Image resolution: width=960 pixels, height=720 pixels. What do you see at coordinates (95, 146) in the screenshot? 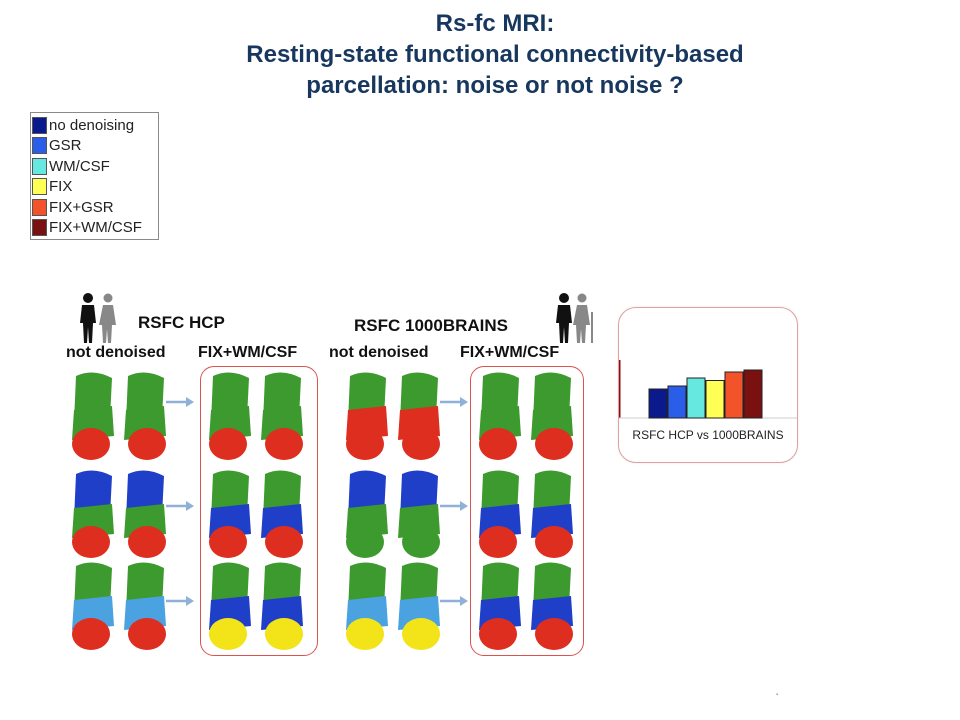
I see `legend-item: GSR` at bounding box center [95, 146].